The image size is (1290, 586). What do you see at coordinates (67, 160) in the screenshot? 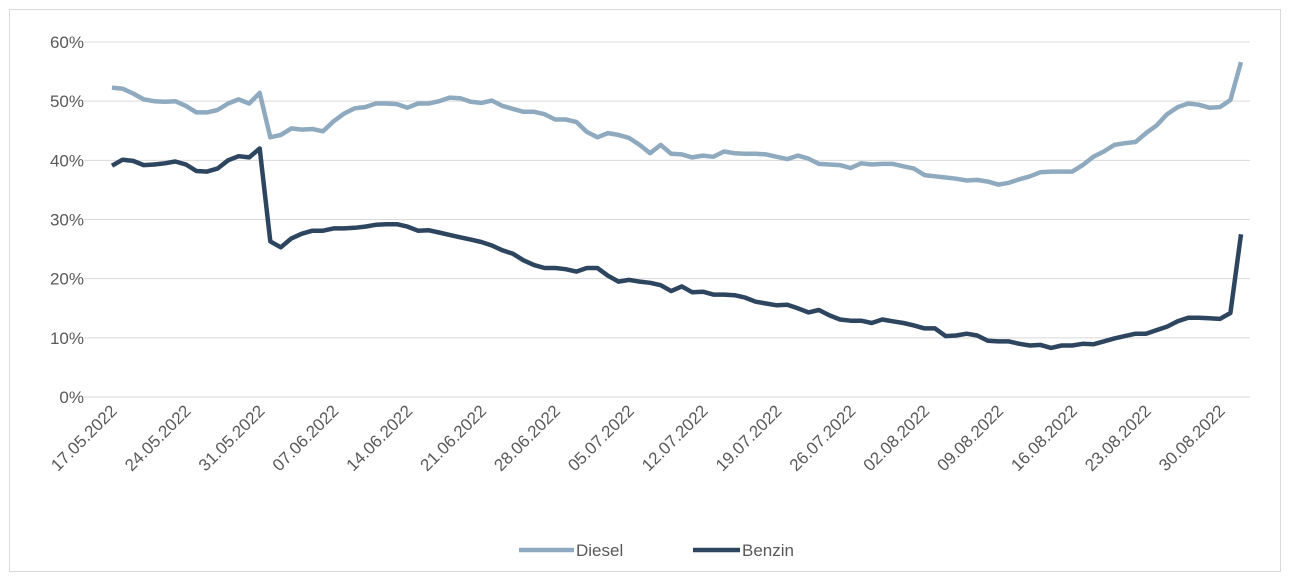
I see `y-tick-label: 40%` at bounding box center [67, 160].